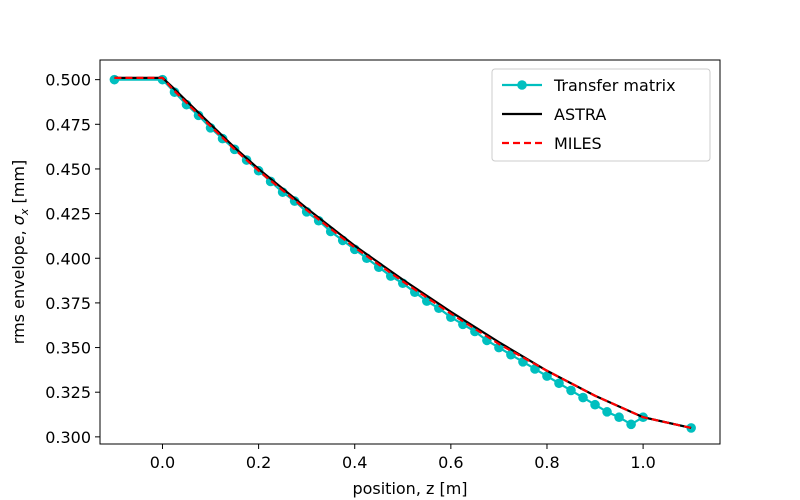  What do you see at coordinates (258, 462) in the screenshot?
I see `x-tick-label: 0.2` at bounding box center [258, 462].